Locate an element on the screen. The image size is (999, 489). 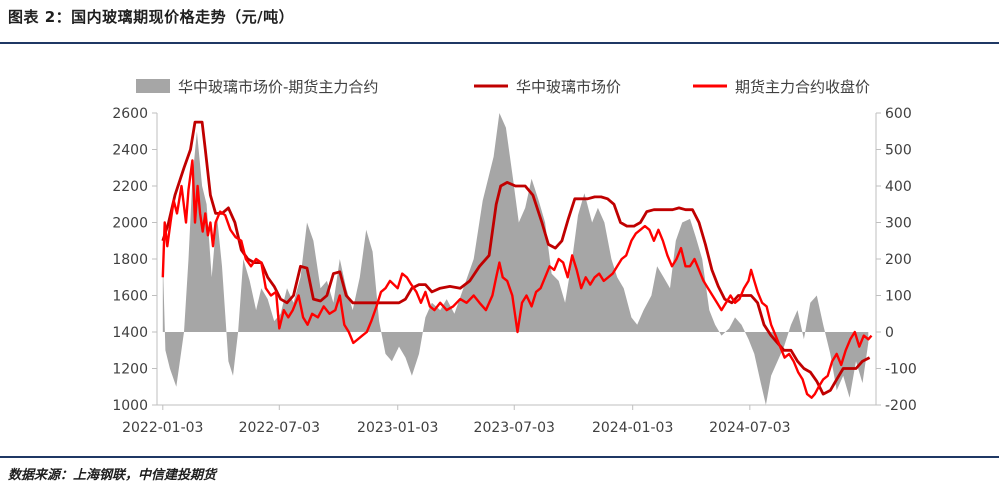
x-tick-label: 2022-07-03 is located at coordinates (279, 428).